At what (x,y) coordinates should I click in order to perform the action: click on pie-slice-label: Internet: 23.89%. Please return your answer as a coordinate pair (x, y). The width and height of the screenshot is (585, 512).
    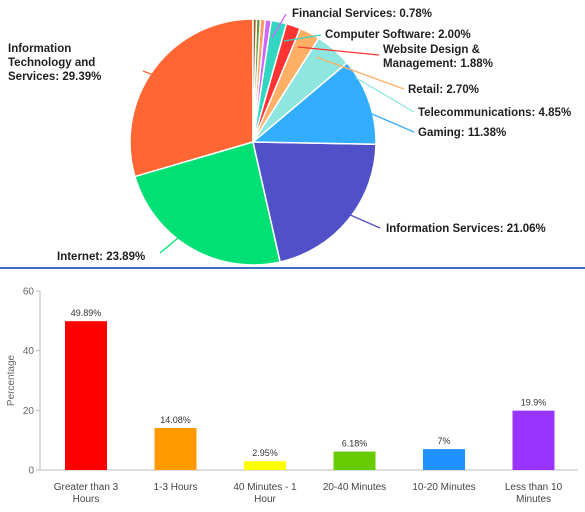
    Looking at the image, I should click on (101, 257).